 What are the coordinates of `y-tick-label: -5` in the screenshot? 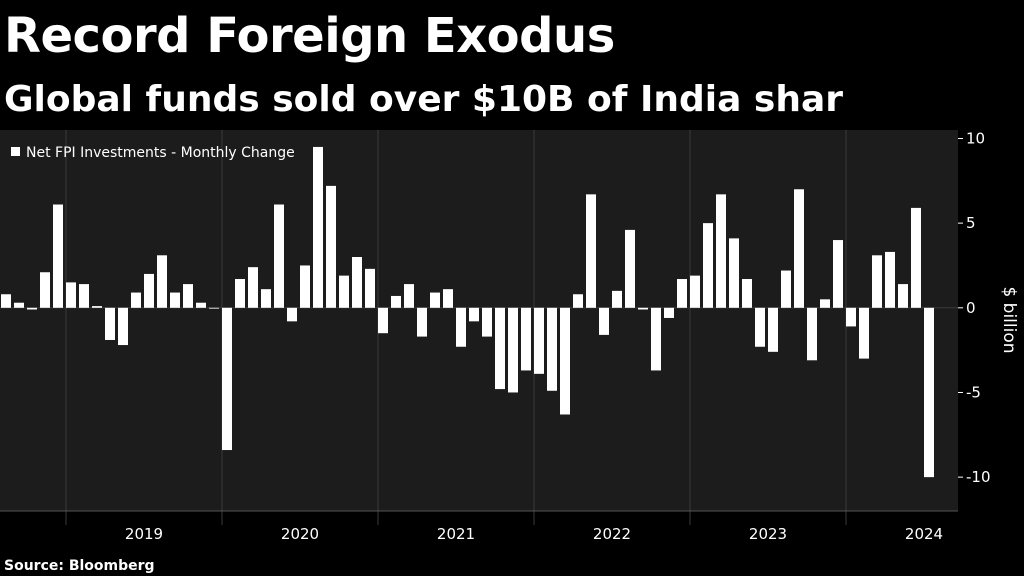 It's located at (973, 392).